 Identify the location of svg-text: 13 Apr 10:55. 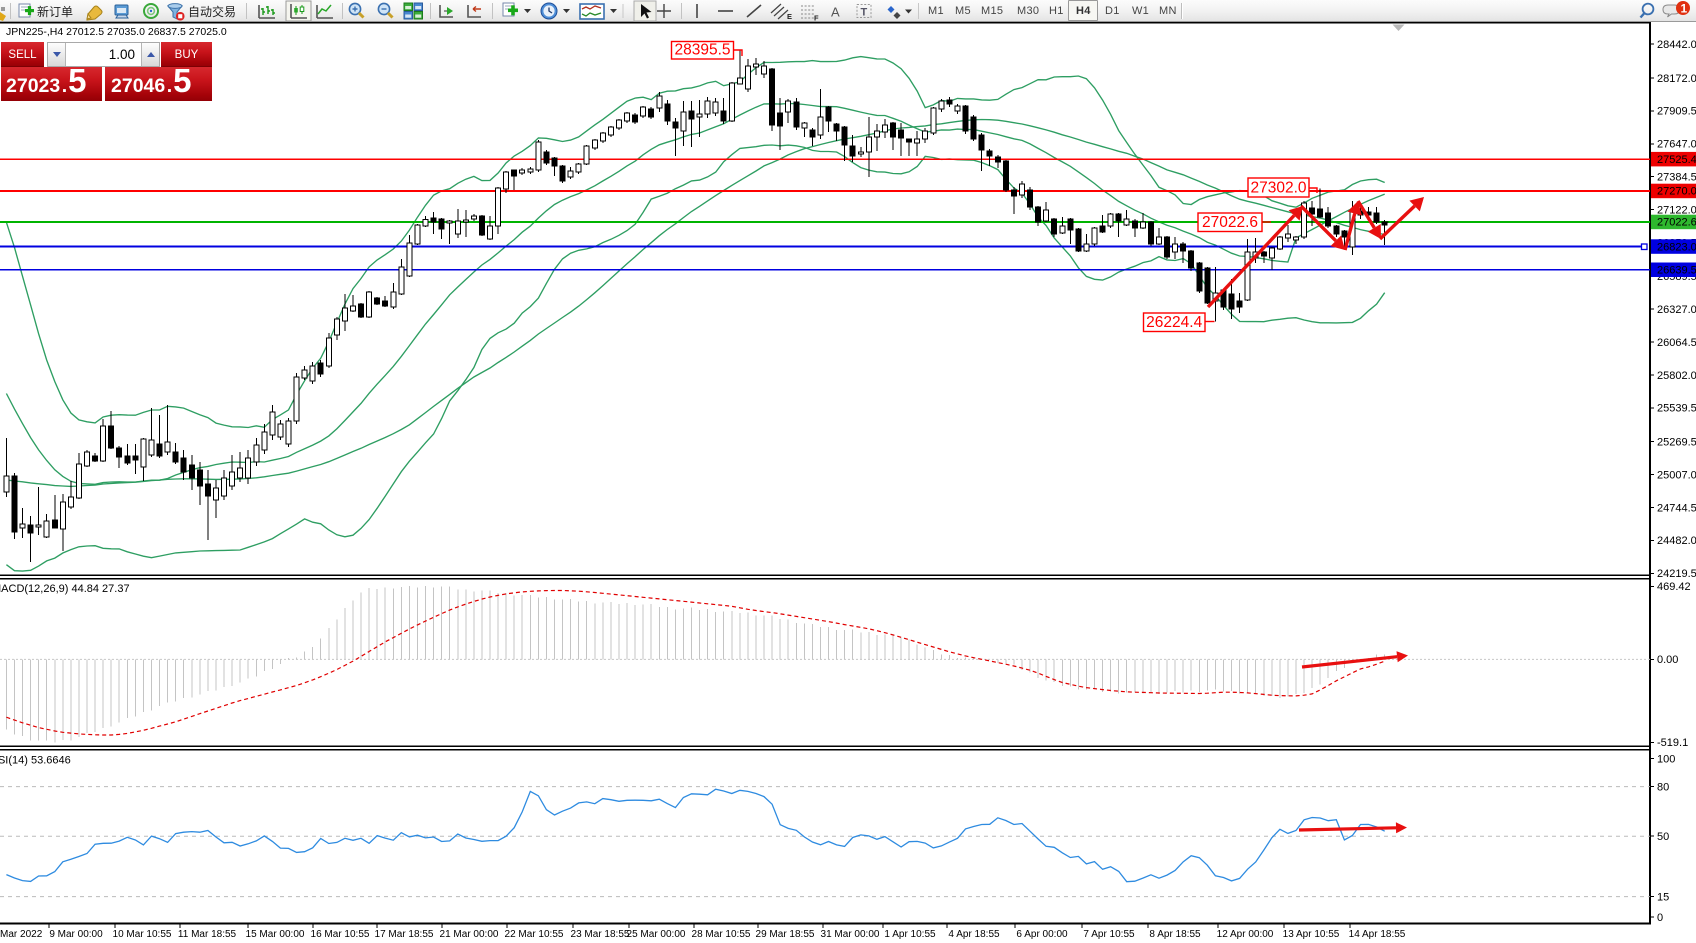
(1311, 934).